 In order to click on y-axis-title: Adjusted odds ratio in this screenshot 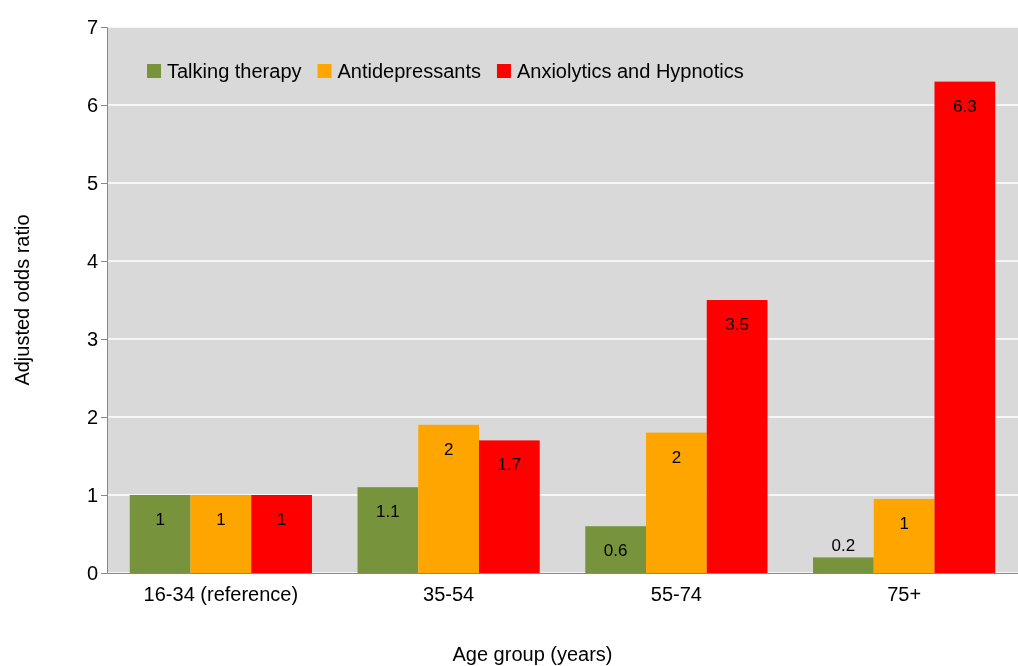, I will do `click(22, 300)`.